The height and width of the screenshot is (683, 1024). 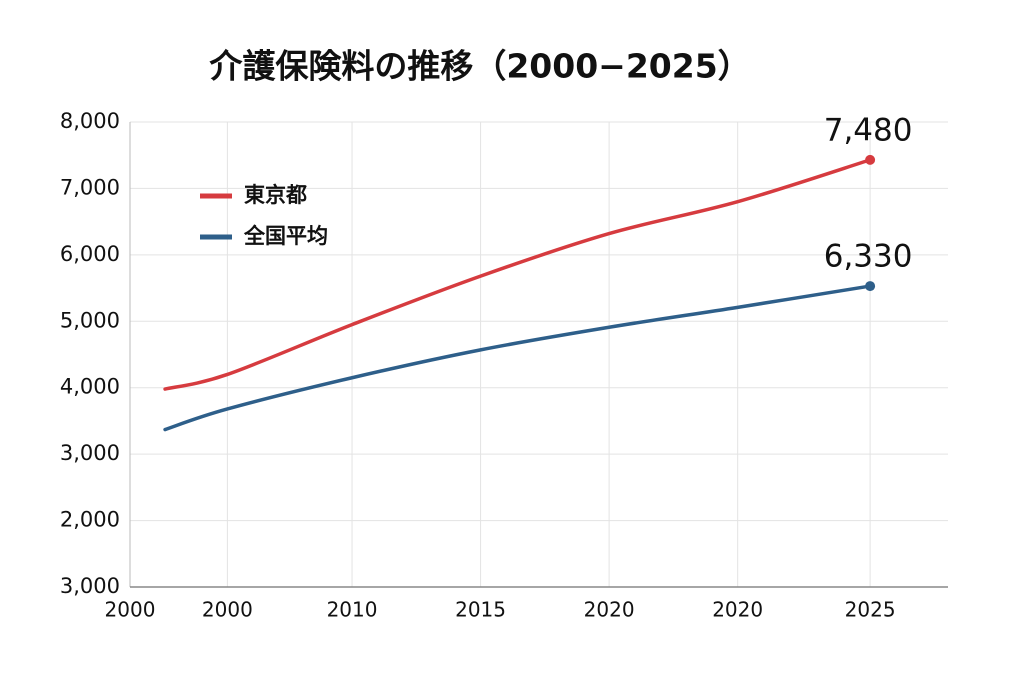 What do you see at coordinates (868, 257) in the screenshot?
I see `end-annotation: 6,330` at bounding box center [868, 257].